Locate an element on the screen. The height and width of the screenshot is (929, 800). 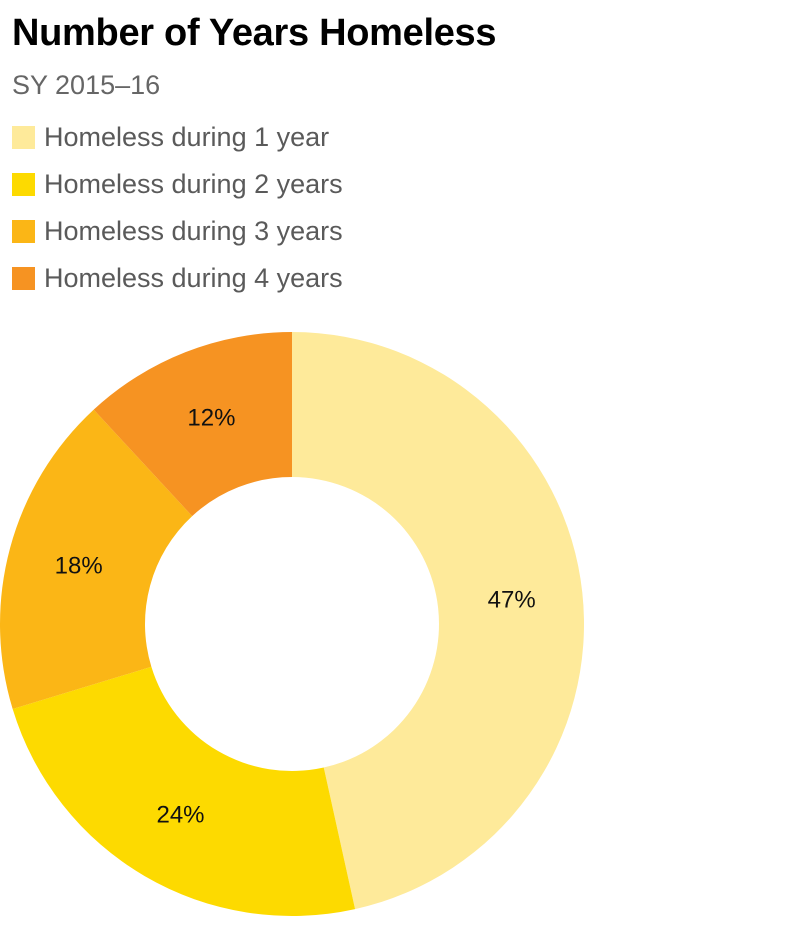
chart-subtitle: SY 2015–16 is located at coordinates (86, 85).